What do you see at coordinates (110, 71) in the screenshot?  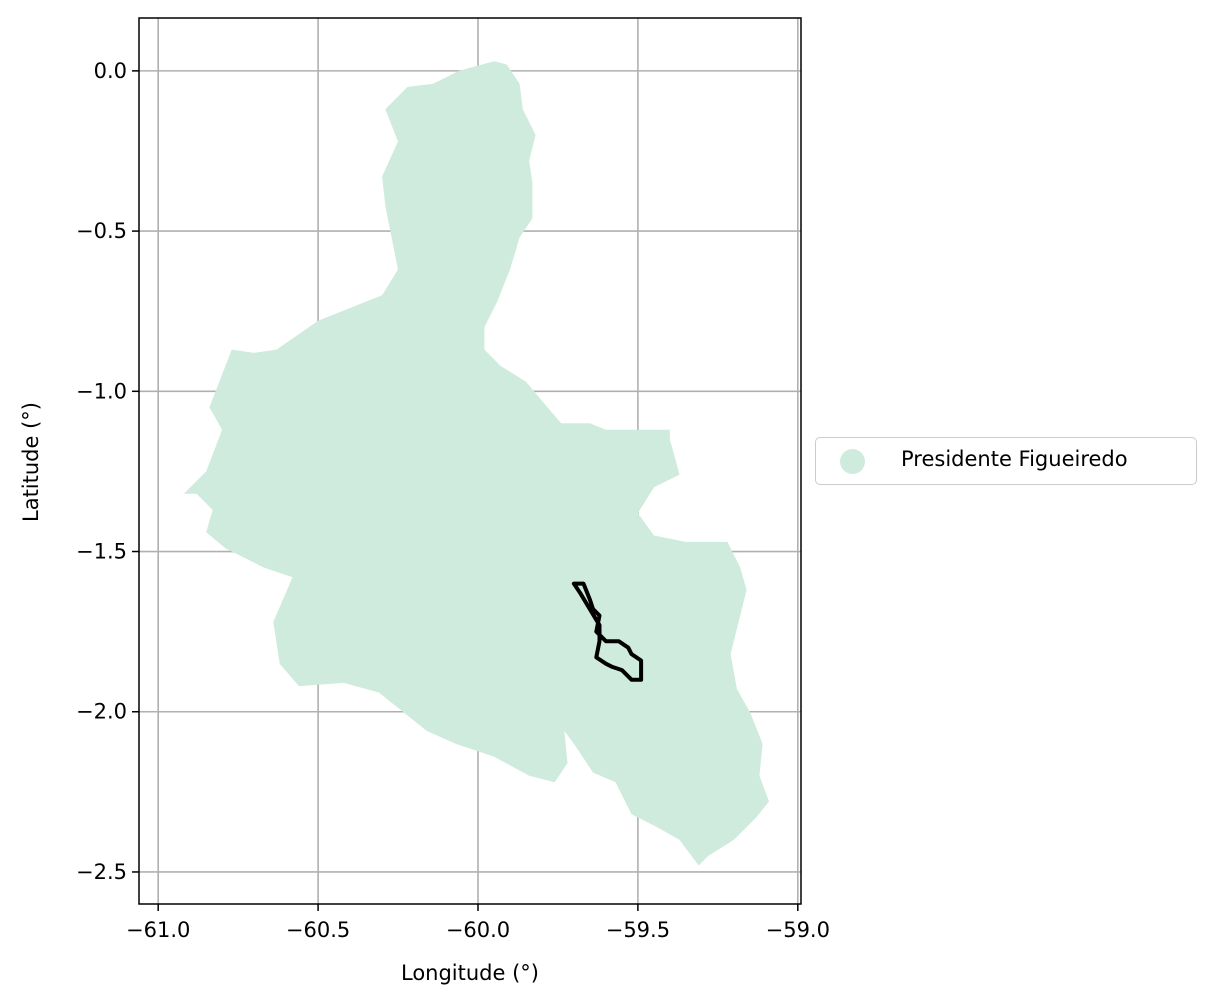 I see `y-tick-label: 0.0` at bounding box center [110, 71].